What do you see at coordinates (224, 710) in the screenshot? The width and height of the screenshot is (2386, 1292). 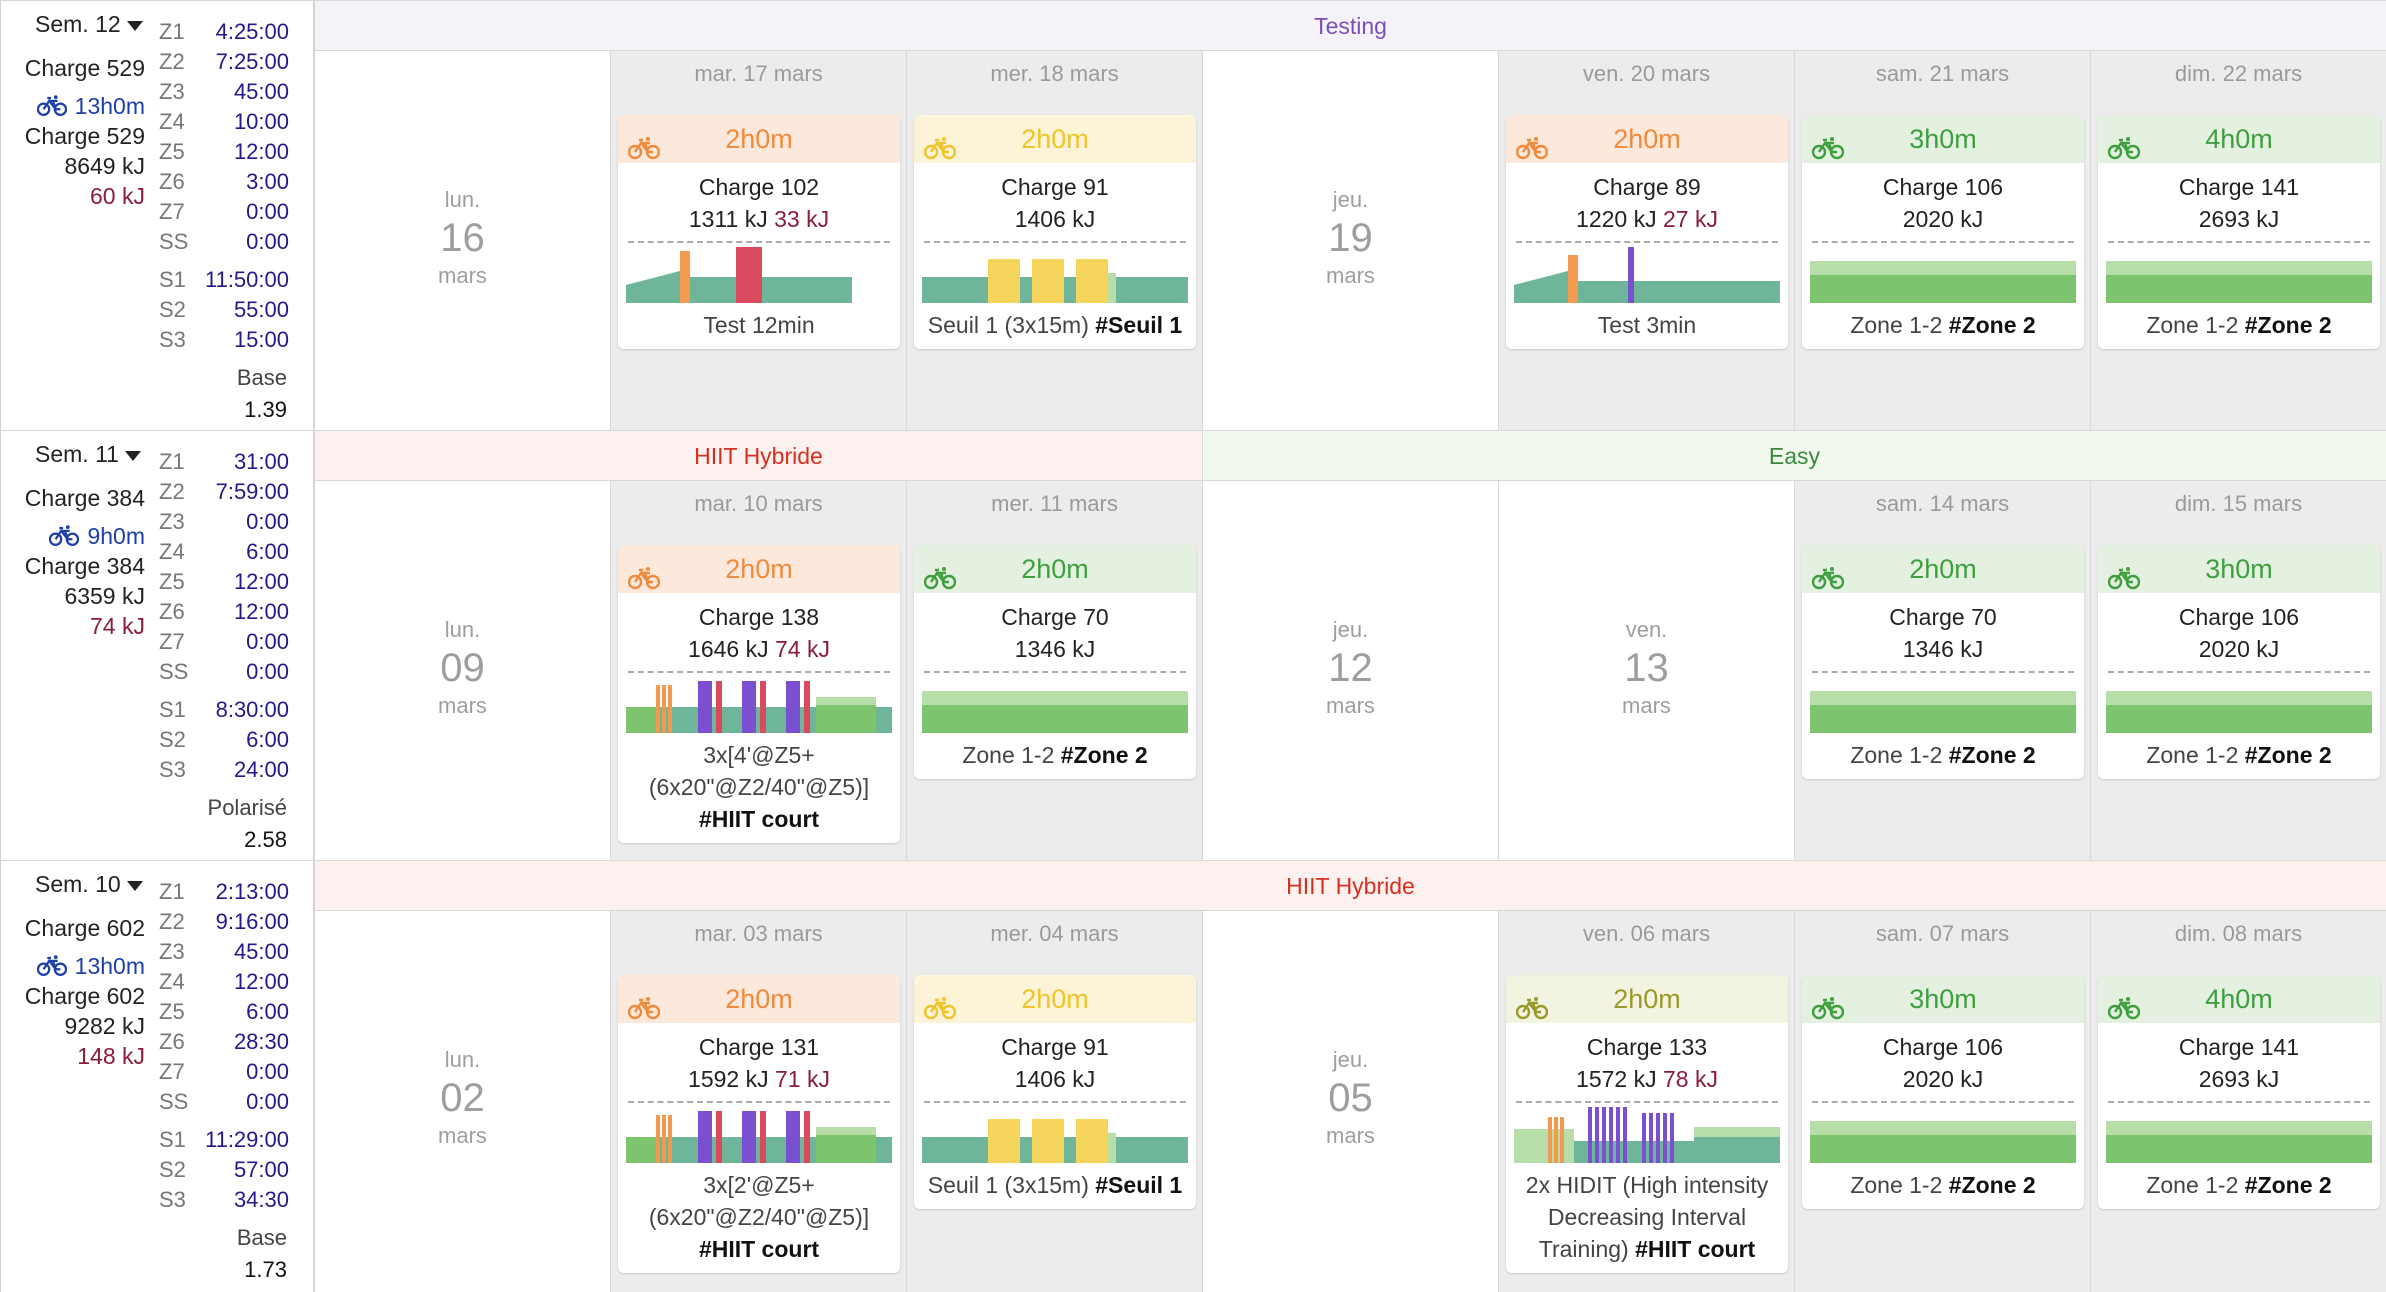 I see `zone-row: S1 8:30:00` at bounding box center [224, 710].